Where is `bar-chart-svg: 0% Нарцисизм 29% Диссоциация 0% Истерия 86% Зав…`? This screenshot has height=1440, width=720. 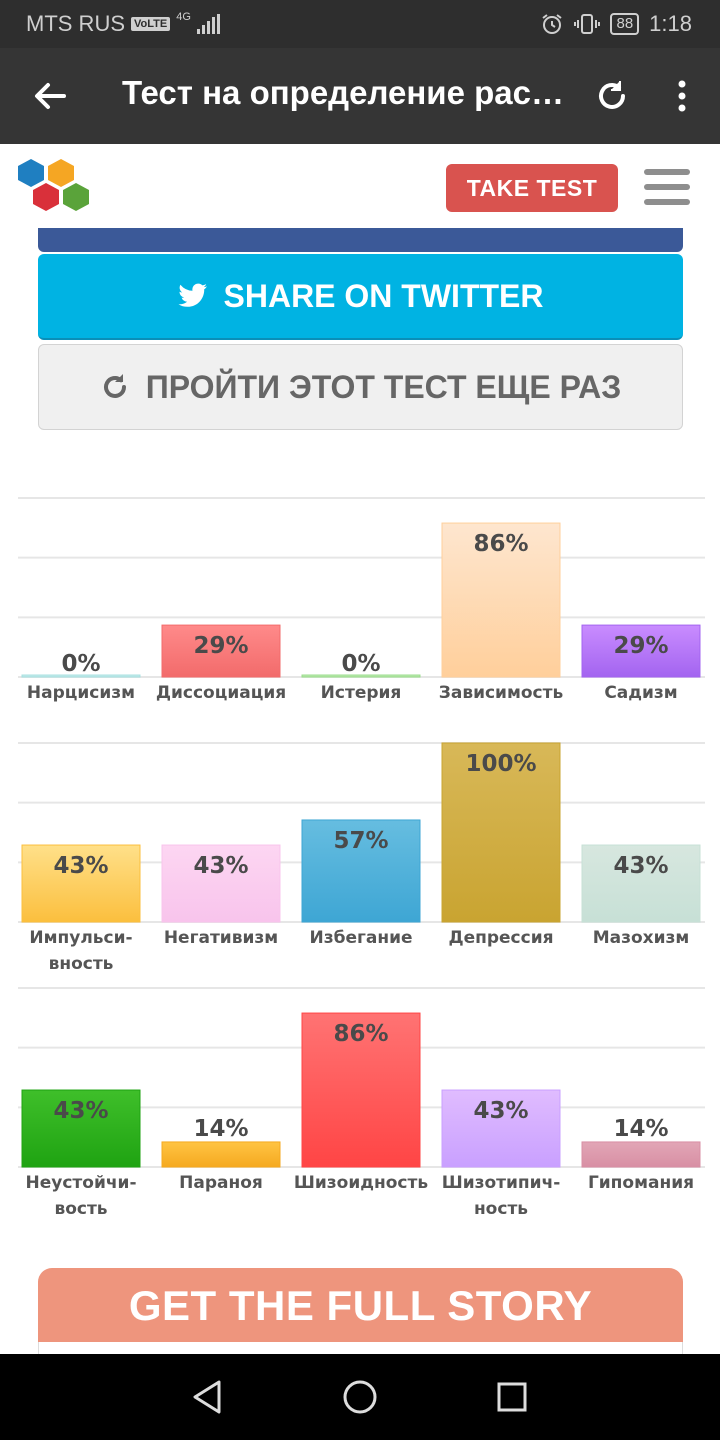
bar-chart-svg: 0% Нарцисизм 29% Диссоциация 0% Истерия 86% Зав… is located at coordinates (361, 600).